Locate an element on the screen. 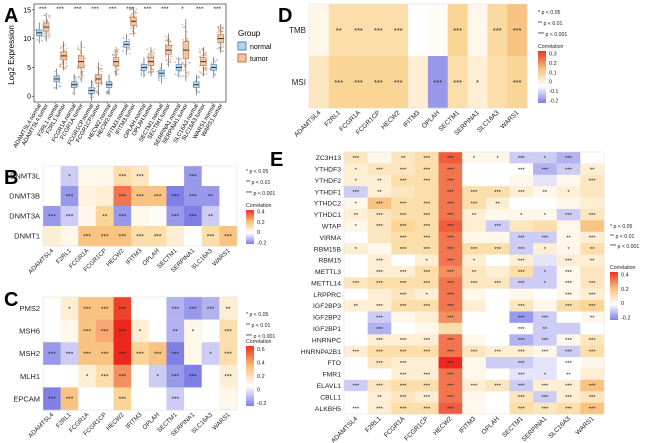 This screenshot has height=443, width=654. column-label: FCGR1A is located at coordinates (395, 427).